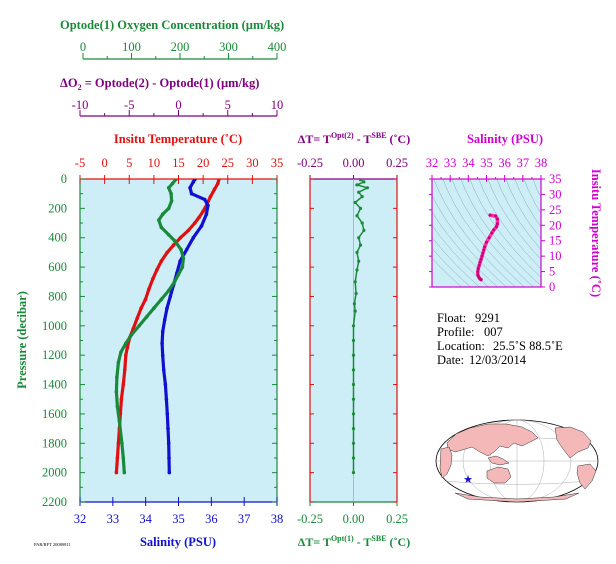 The image size is (616, 564). Describe the element at coordinates (397, 519) in the screenshot. I see `delta-t-bottom-tick-label: 0.25` at that location.